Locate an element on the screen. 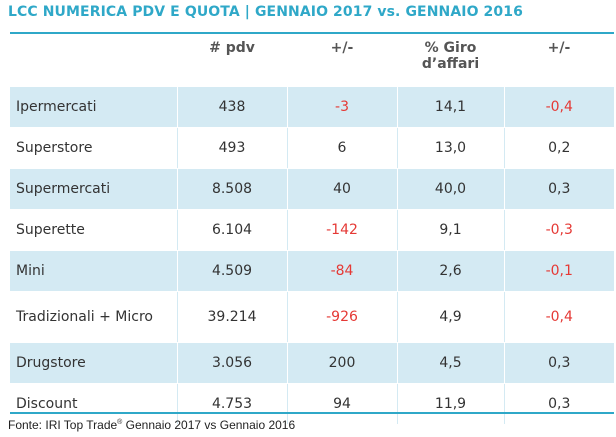  table-row: Tradizionali + Micro 39.214 -926 4,9 -0,4 is located at coordinates (312, 317).